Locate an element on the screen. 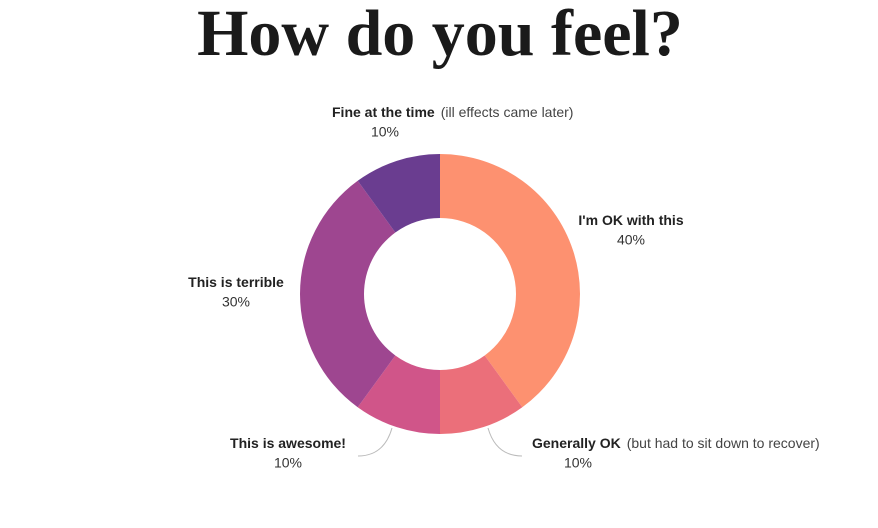 This screenshot has height=528, width=878. segment-label: This is awesome! is located at coordinates (288, 443).